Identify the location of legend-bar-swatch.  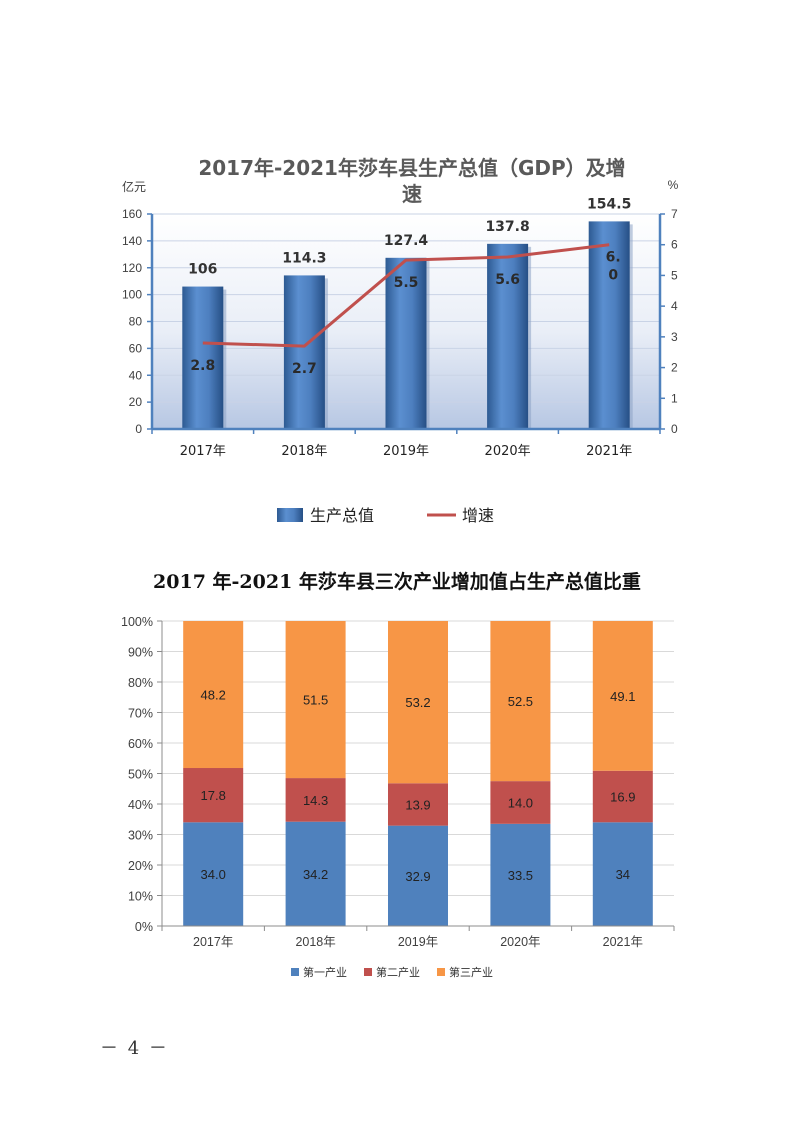
(290, 515).